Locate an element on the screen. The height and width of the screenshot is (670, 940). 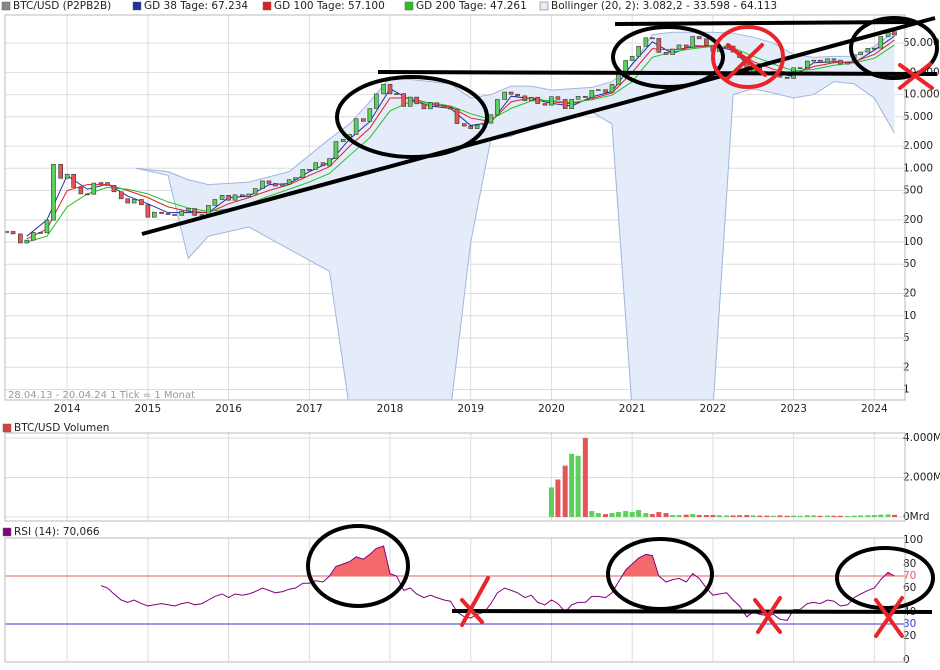
x-tick-label: 2024 is located at coordinates (874, 409).